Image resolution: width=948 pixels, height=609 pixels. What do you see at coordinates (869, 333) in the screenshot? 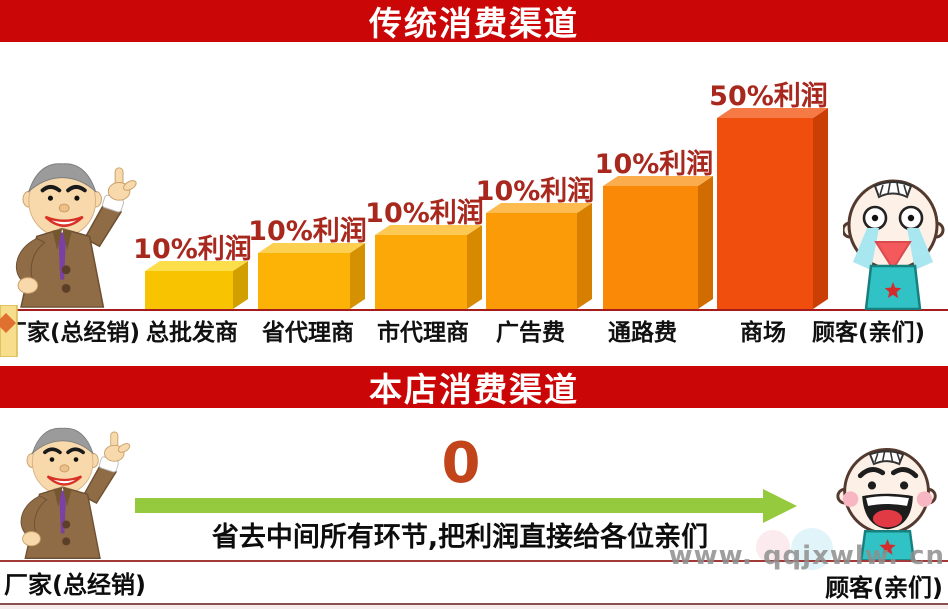
I see `axis-label: 顾客(亲们)` at bounding box center [869, 333].